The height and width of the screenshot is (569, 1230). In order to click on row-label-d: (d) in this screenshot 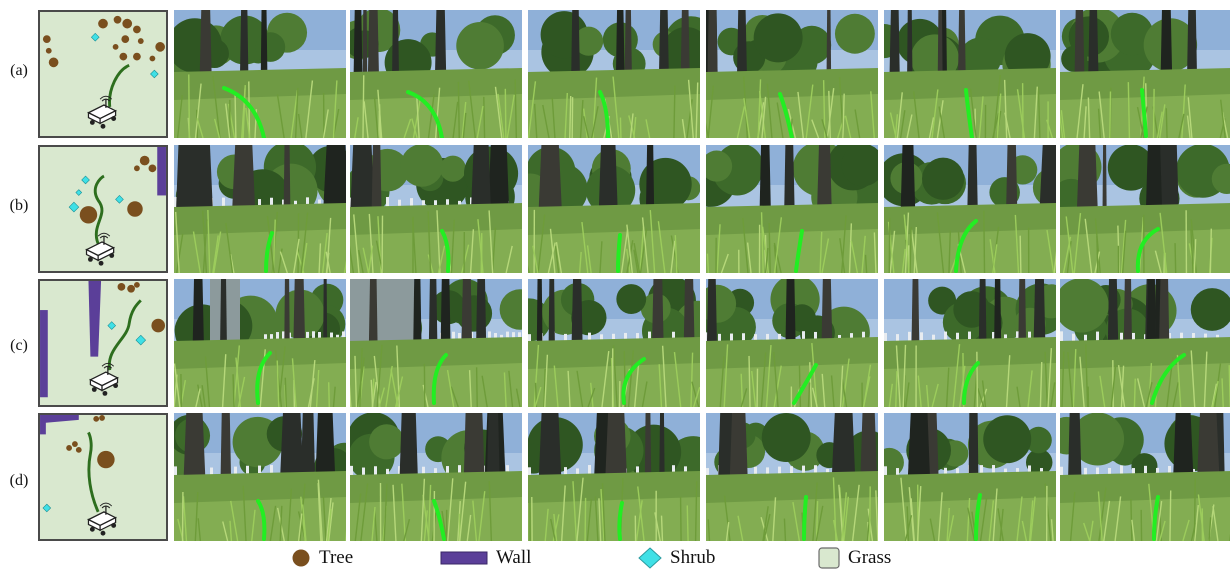, I will do `click(19, 480)`.